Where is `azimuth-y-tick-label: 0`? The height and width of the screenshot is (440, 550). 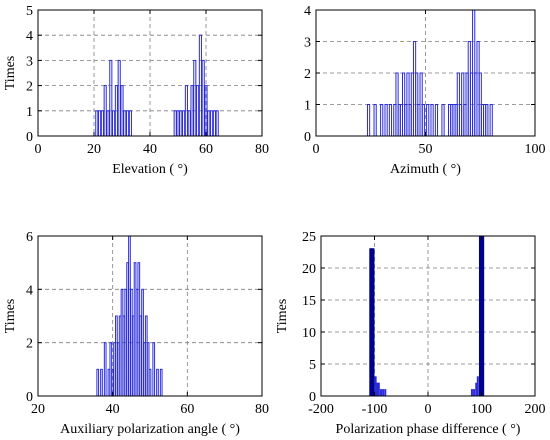 azimuth-y-tick-label: 0 is located at coordinates (307, 137).